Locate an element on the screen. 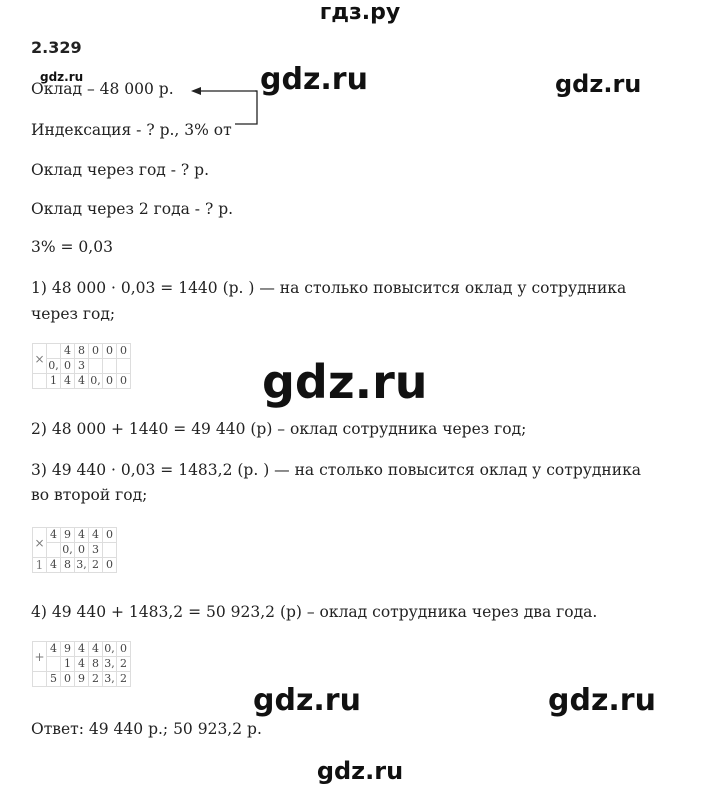 The image size is (720, 788). grid-row: 1 4 8 3, 2 0 is located at coordinates (74, 565).